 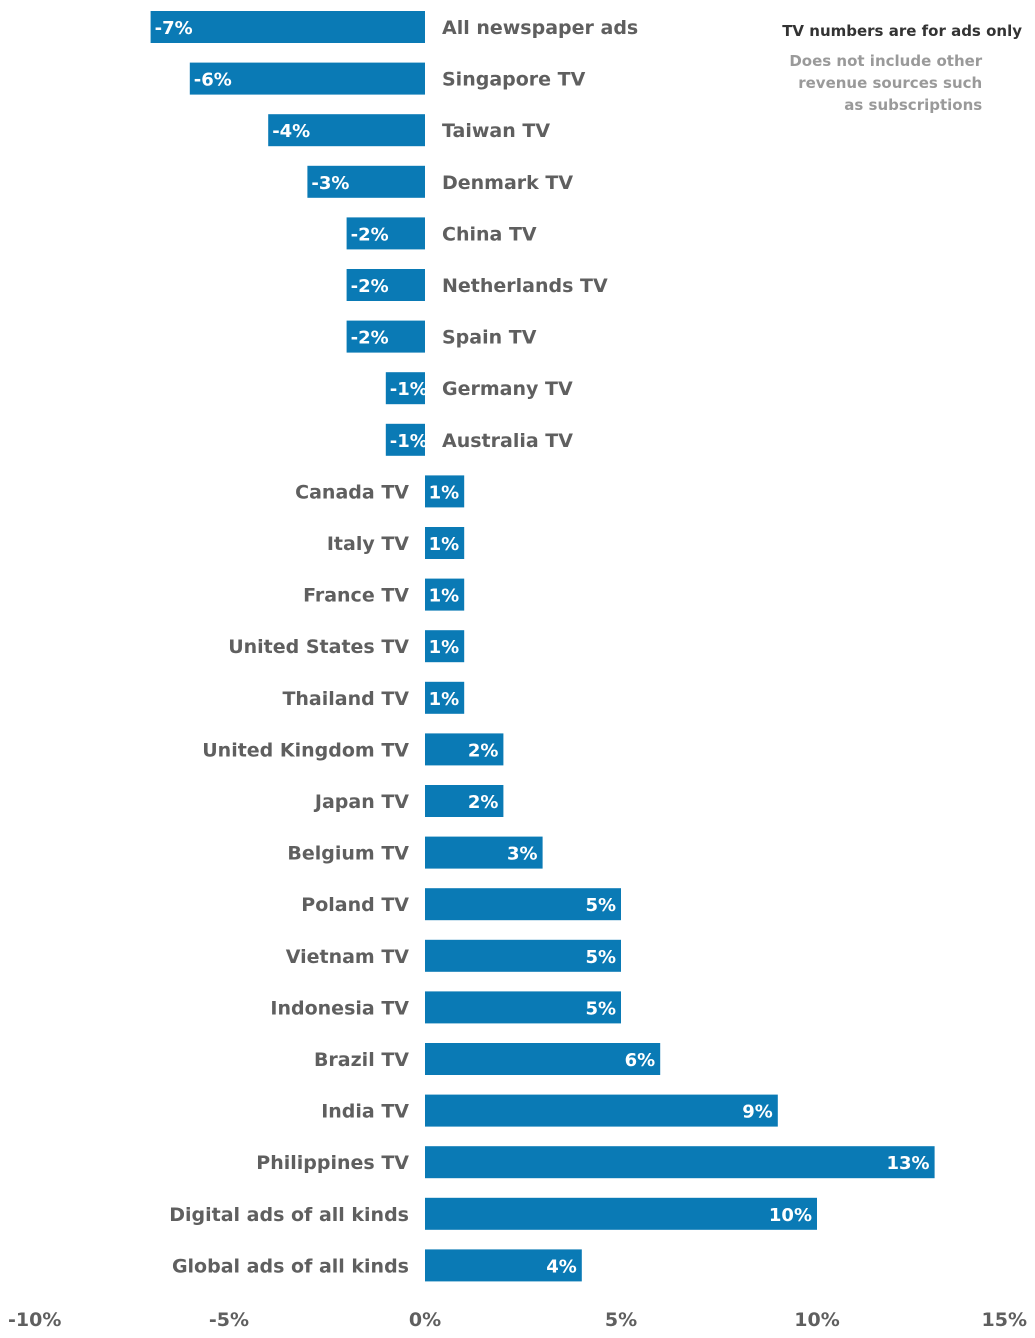 I want to click on category-label: Italy TV, so click(x=368, y=544).